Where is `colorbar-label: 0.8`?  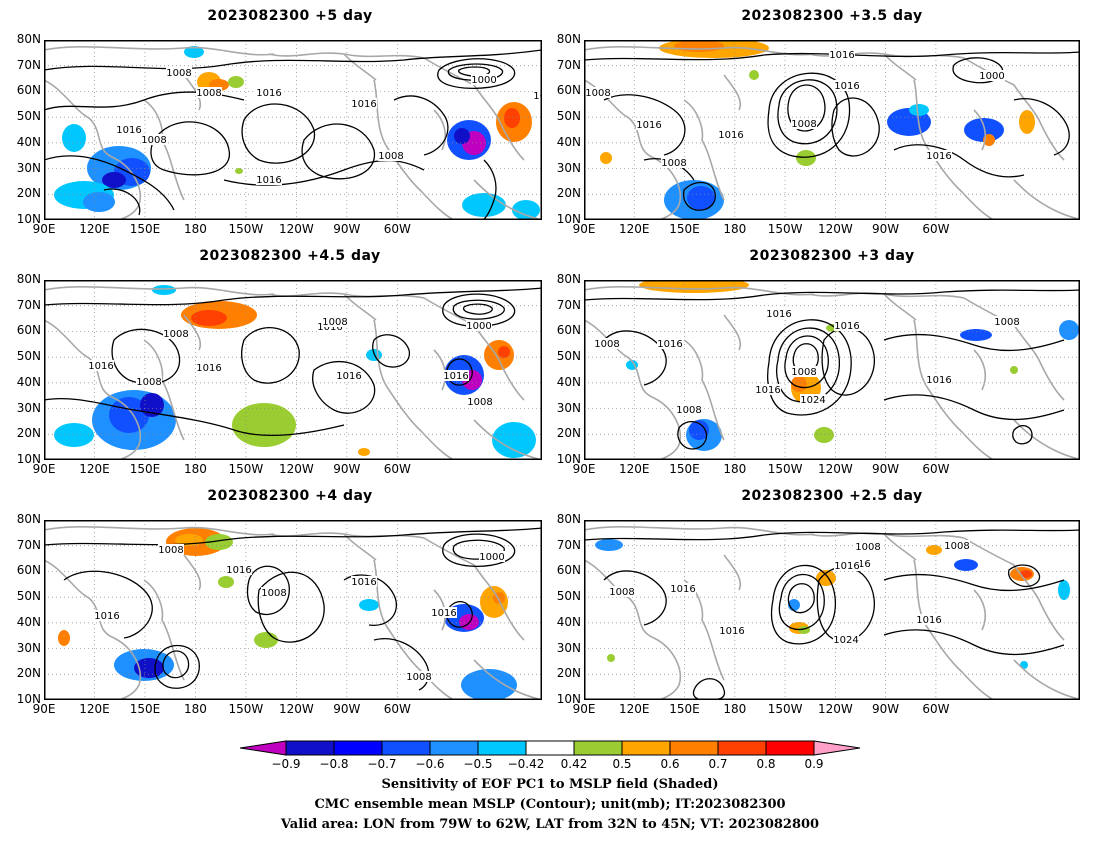
colorbar-label: 0.8 is located at coordinates (766, 764).